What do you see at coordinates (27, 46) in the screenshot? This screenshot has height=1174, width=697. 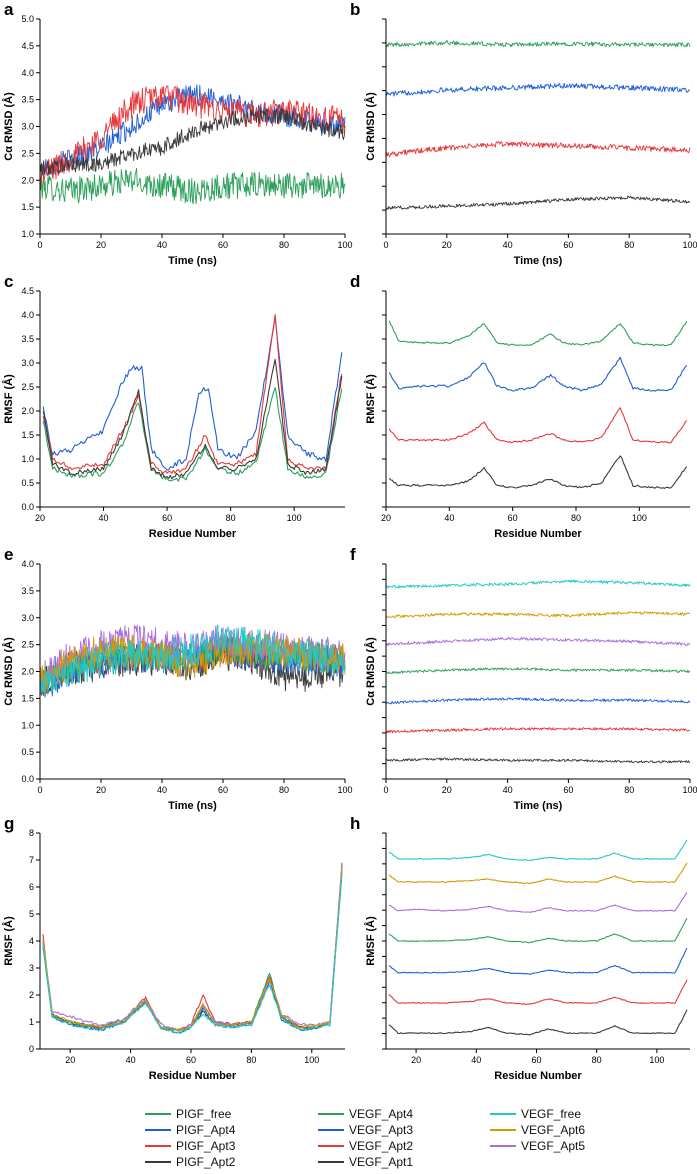 I see `y-tick-label: 4.5` at bounding box center [27, 46].